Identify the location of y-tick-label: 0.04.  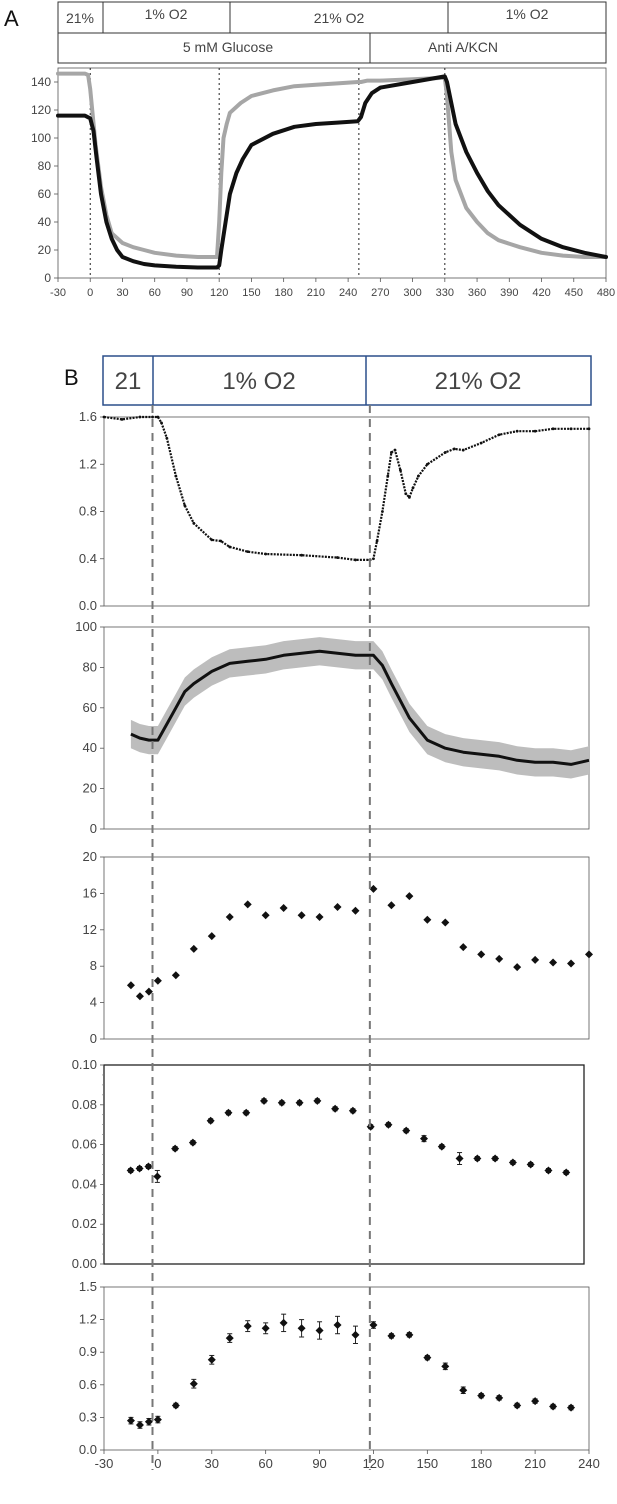
(84, 1183).